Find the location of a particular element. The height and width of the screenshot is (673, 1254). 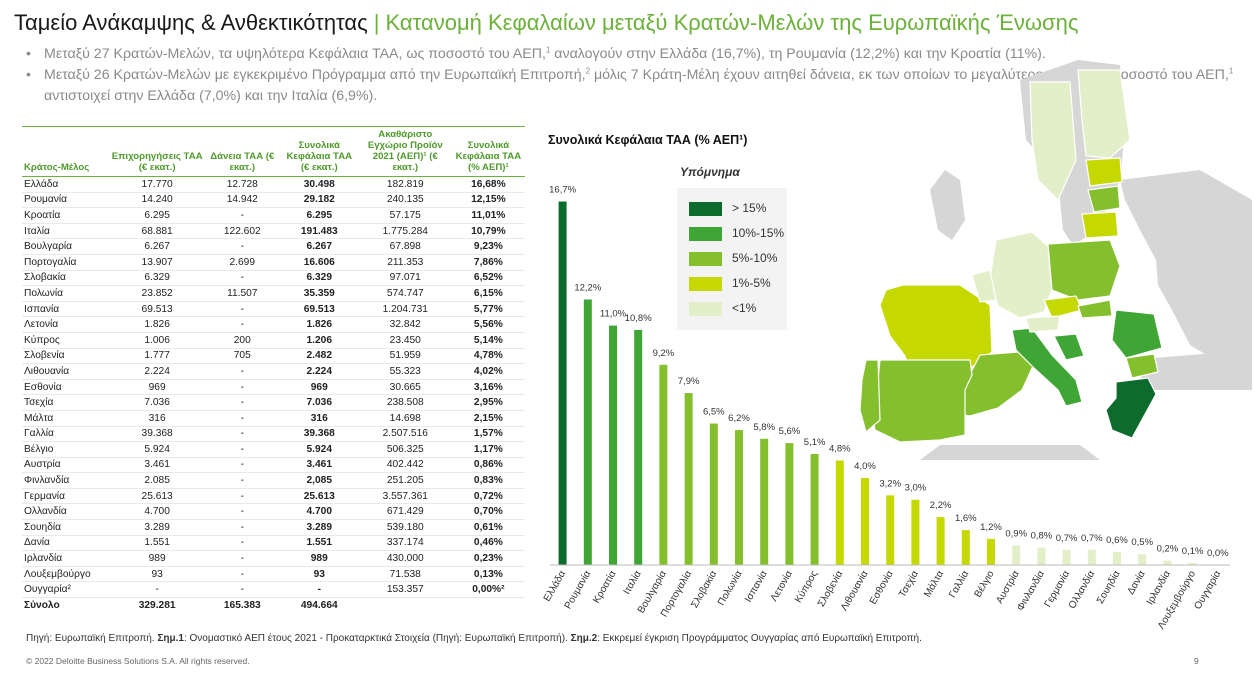

bar-value-label: 0,1% is located at coordinates (1193, 551).